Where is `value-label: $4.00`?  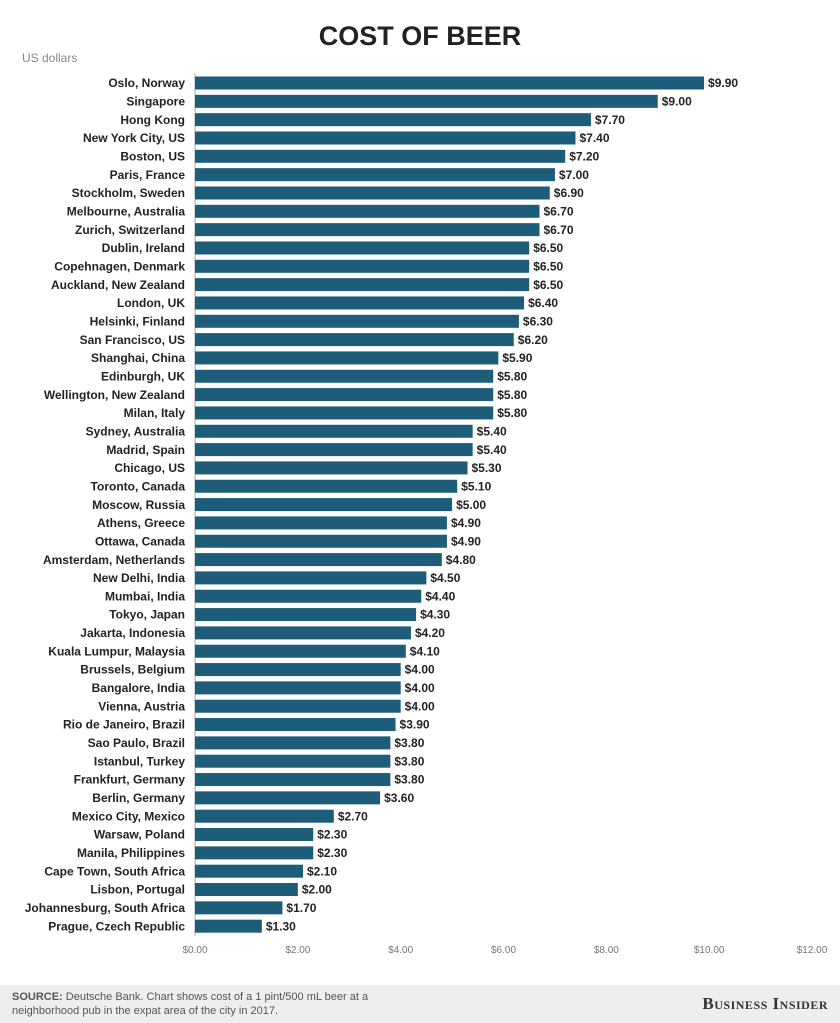 value-label: $4.00 is located at coordinates (420, 670).